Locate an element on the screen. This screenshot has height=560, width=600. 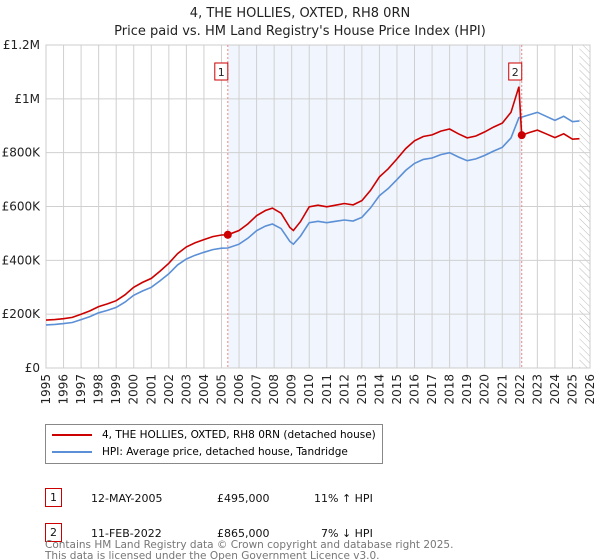
x-tick-label: 1998 is located at coordinates (99, 389).